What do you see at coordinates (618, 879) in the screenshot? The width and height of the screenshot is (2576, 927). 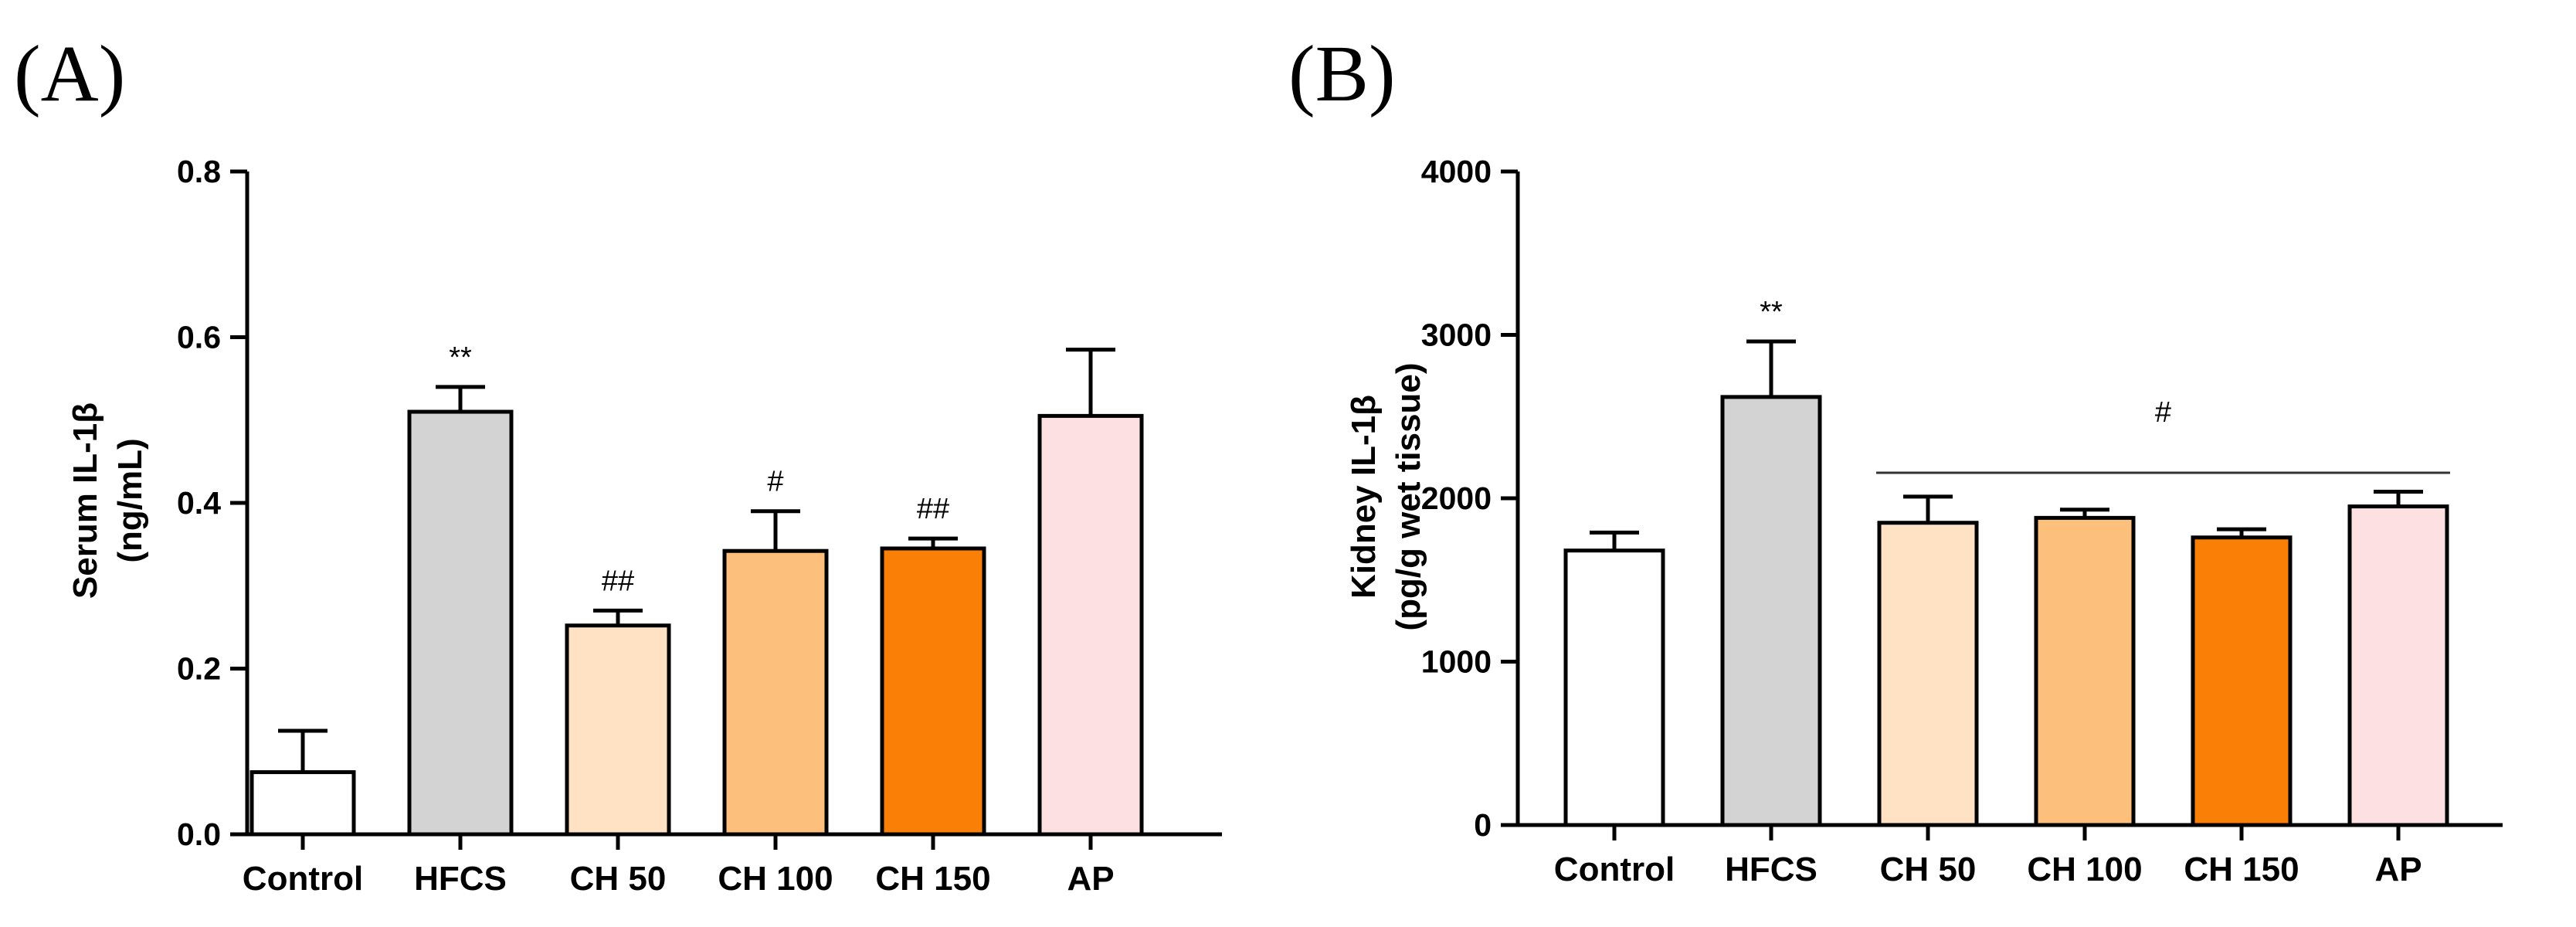 I see `panel-a-category-label: CH 50` at bounding box center [618, 879].